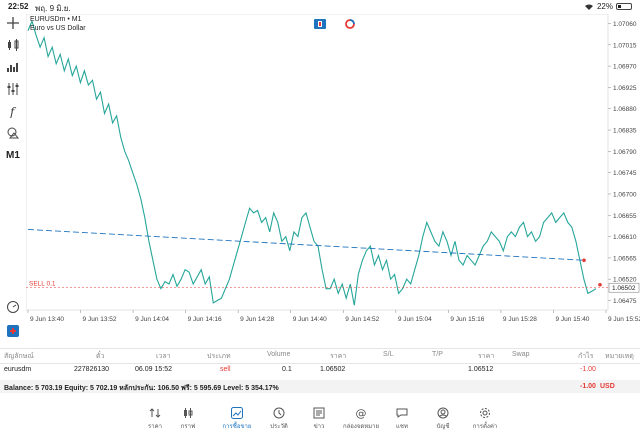 The width and height of the screenshot is (640, 447). Describe the element at coordinates (48, 19) in the screenshot. I see `symbol-name: EURUSDm` at that location.